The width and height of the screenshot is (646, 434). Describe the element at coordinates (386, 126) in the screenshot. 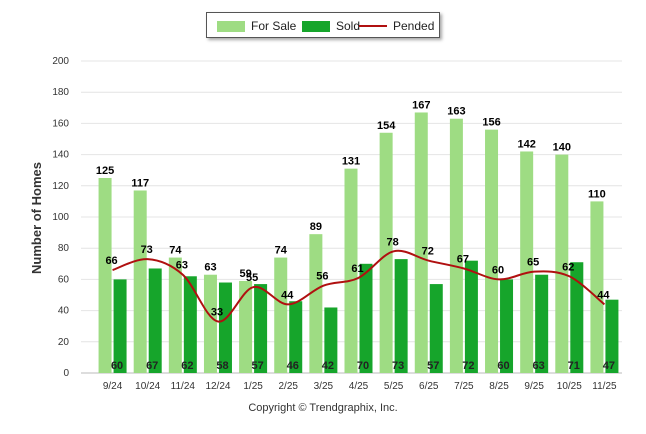

I see `label-for-sale: 154` at that location.